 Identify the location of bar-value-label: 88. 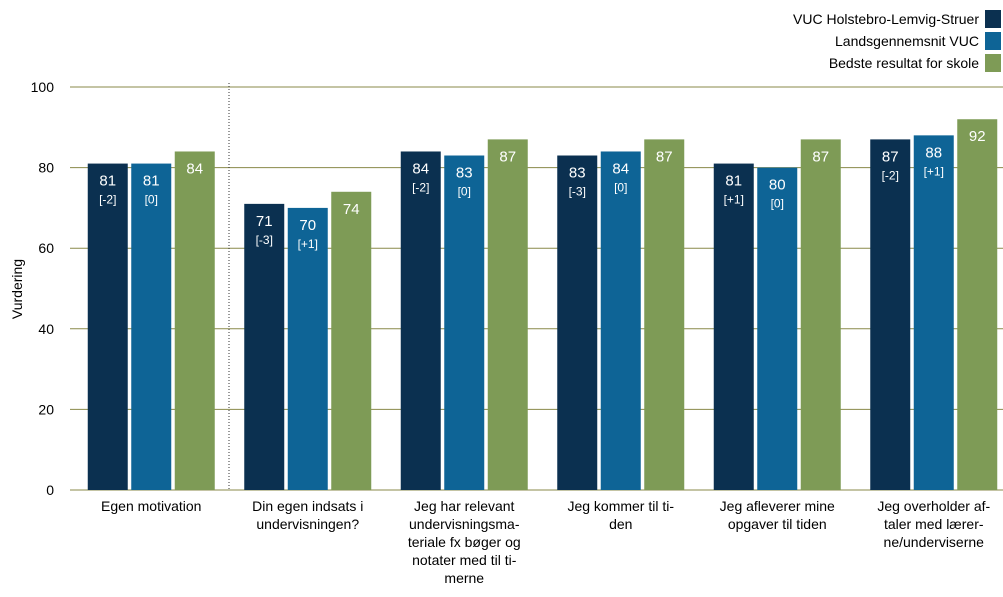
(933, 152).